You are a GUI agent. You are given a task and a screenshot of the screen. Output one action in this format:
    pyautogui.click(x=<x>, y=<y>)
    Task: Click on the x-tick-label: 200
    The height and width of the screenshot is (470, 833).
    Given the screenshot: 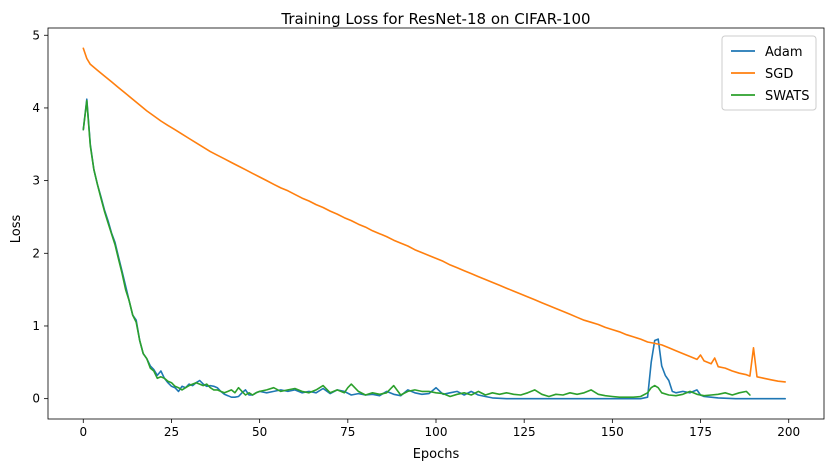 What is the action you would take?
    pyautogui.click(x=788, y=432)
    